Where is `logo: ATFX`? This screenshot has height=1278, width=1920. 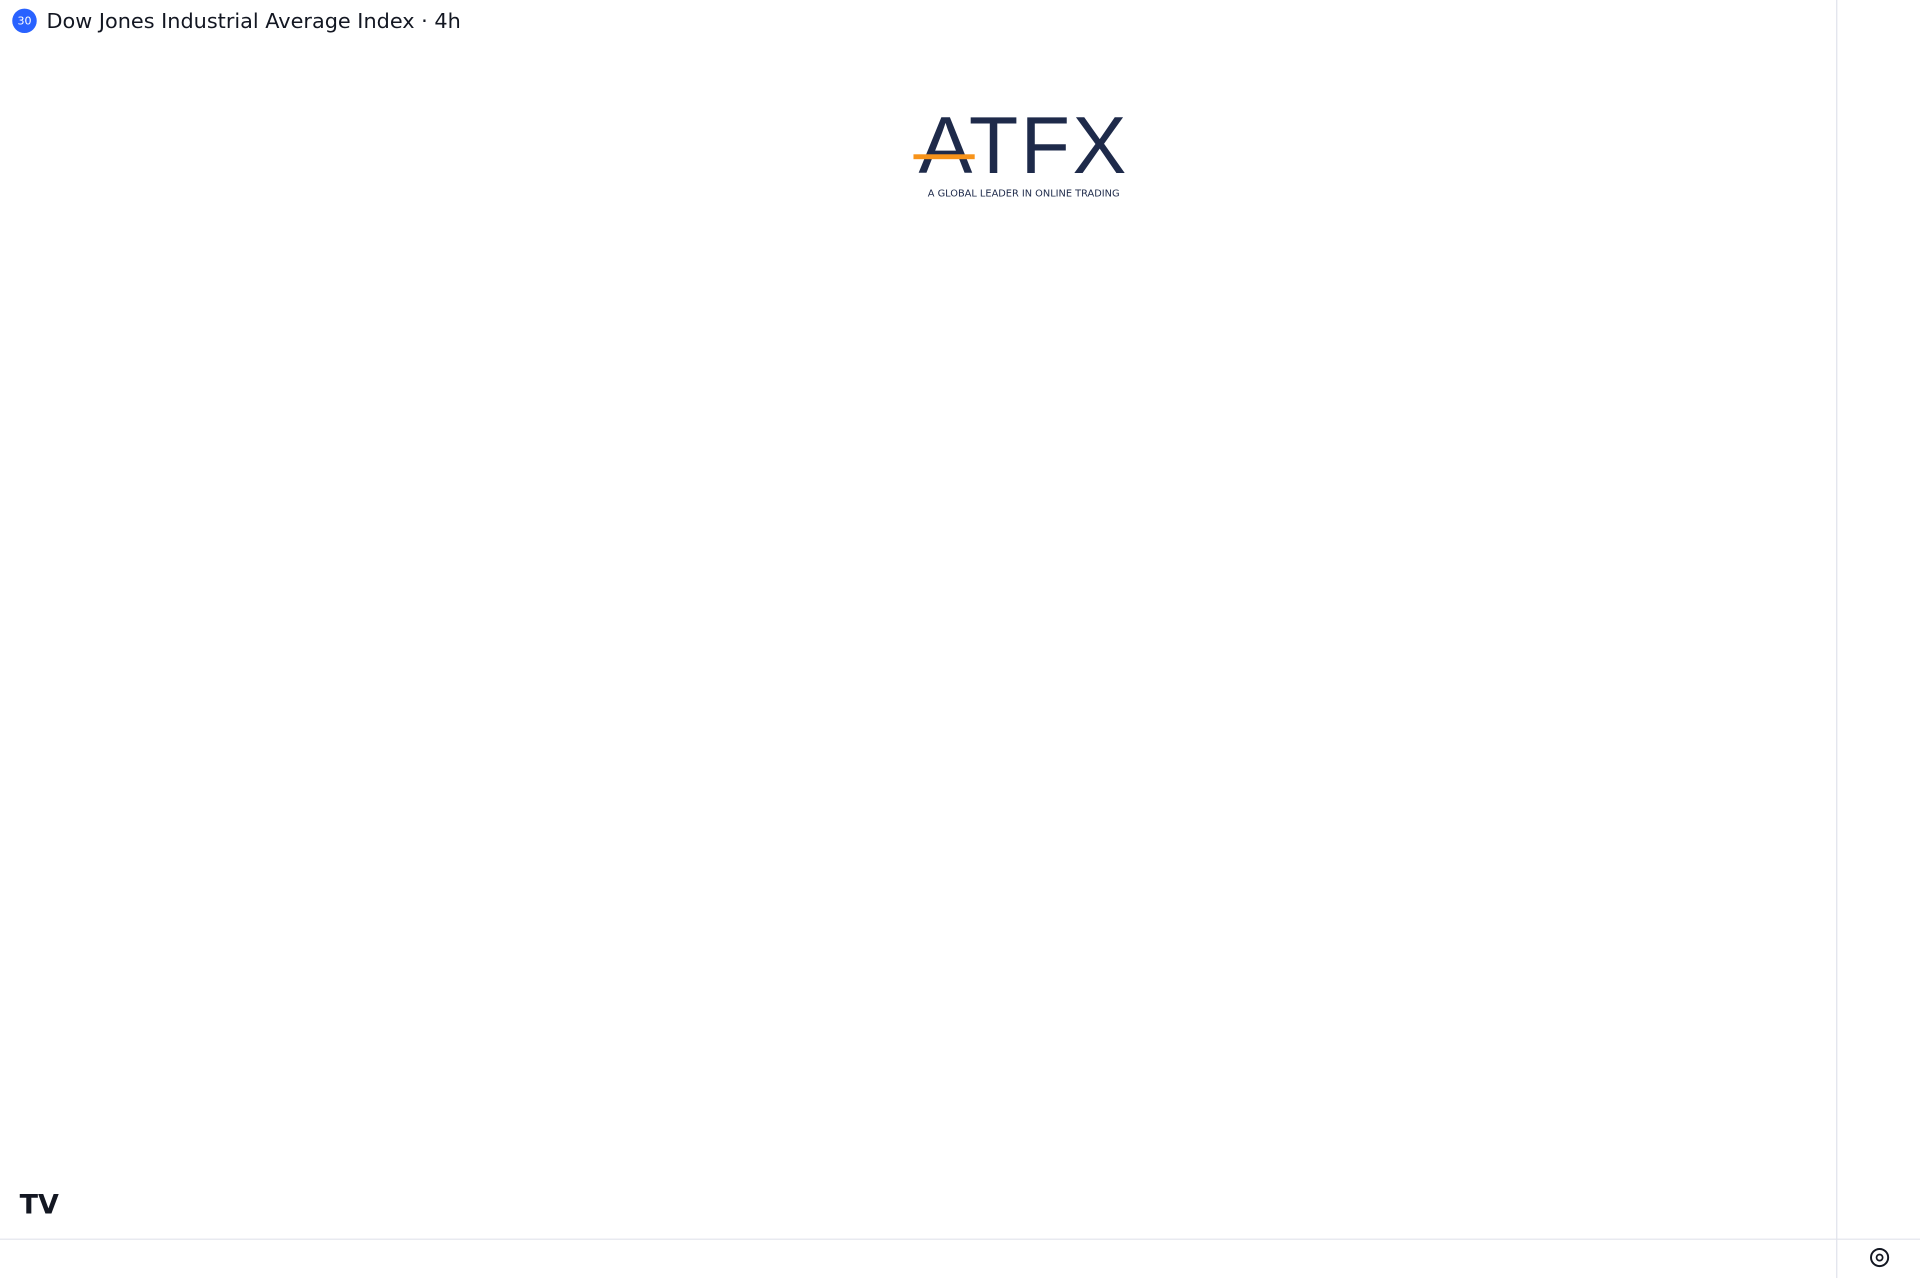 logo: ATFX is located at coordinates (1024, 146).